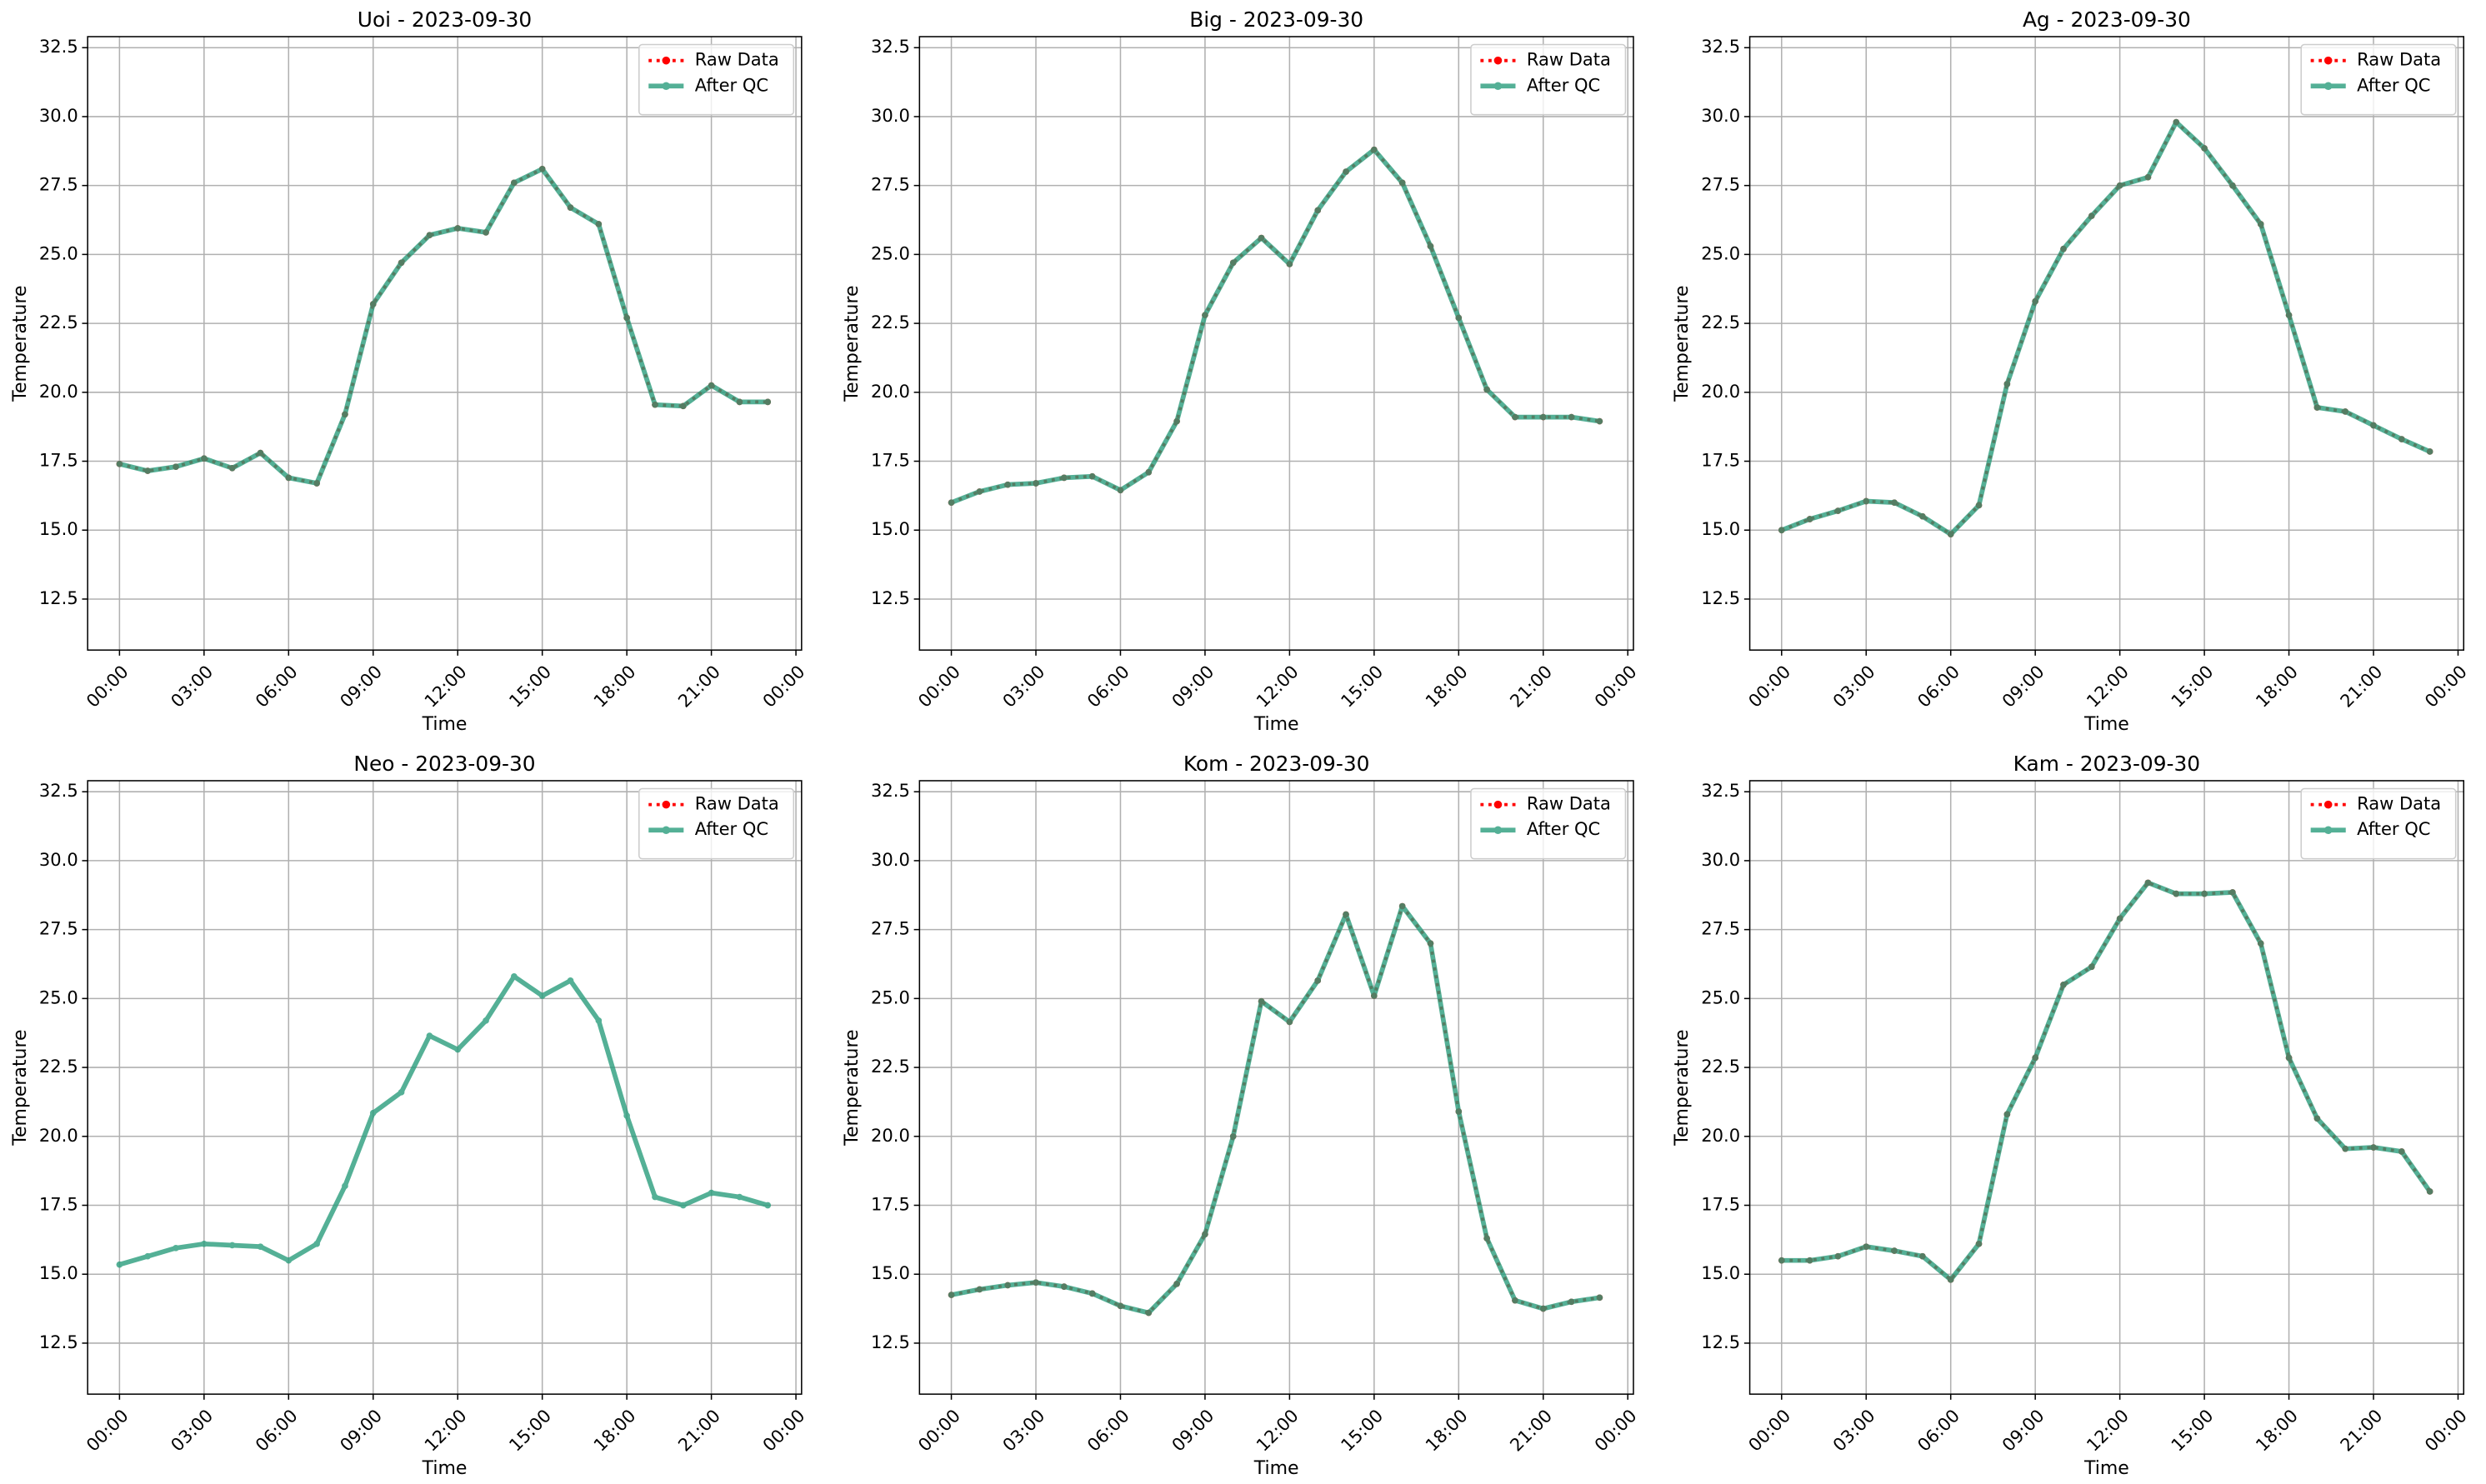 This screenshot has height=1484, width=2486. What do you see at coordinates (891, 528) in the screenshot?
I see `y-tick-label: 15.0` at bounding box center [891, 528].